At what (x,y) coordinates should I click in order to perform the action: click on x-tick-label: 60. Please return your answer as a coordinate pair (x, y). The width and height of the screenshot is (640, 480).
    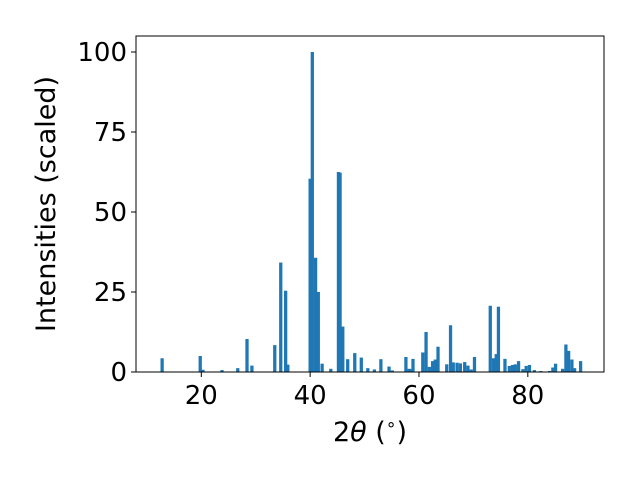
    Looking at the image, I should click on (418, 396).